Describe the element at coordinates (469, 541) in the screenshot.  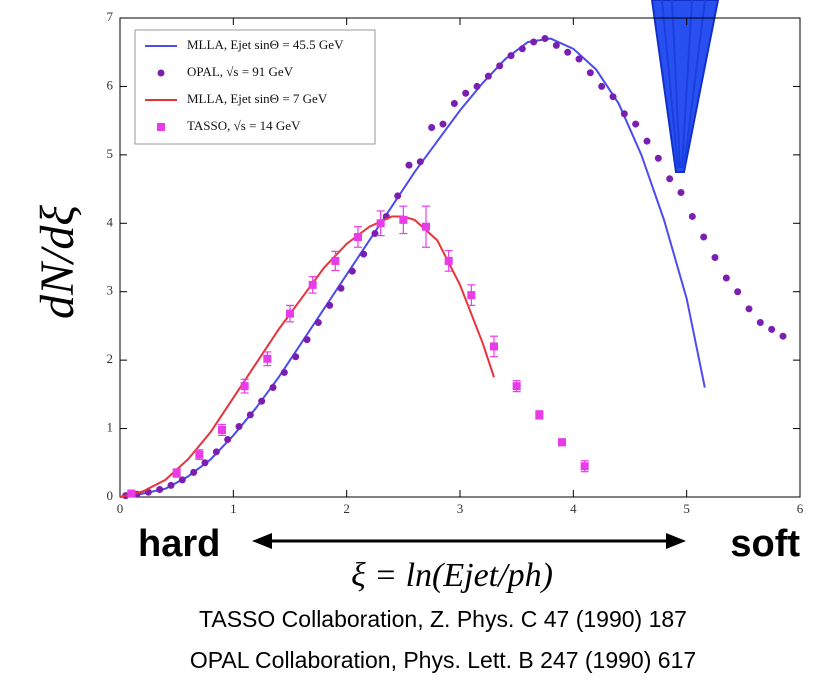
I see `direction-arrow` at that location.